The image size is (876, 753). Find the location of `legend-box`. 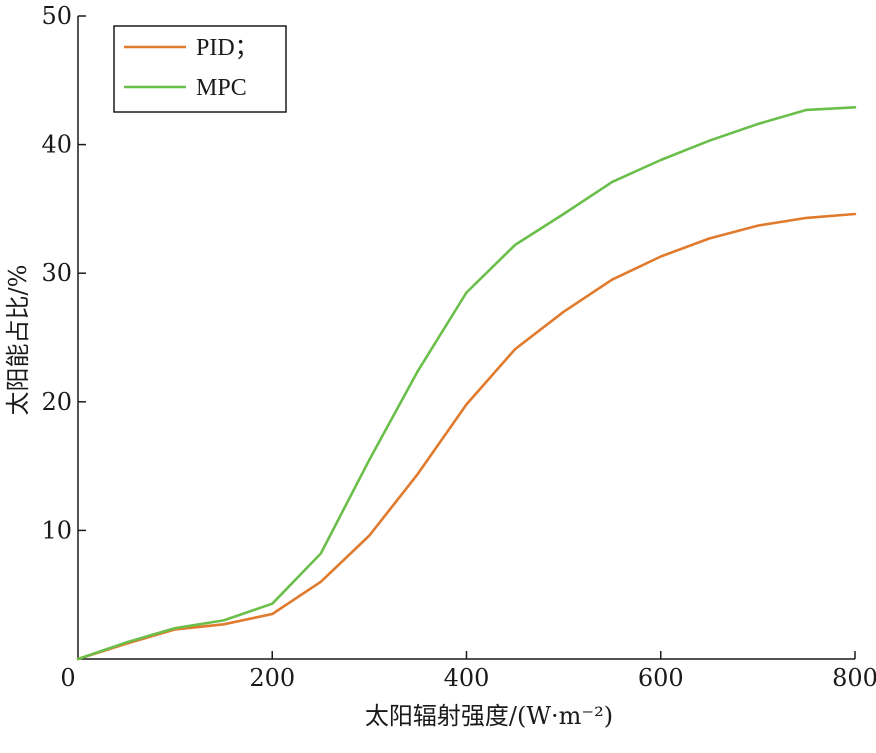

legend-box is located at coordinates (200, 69).